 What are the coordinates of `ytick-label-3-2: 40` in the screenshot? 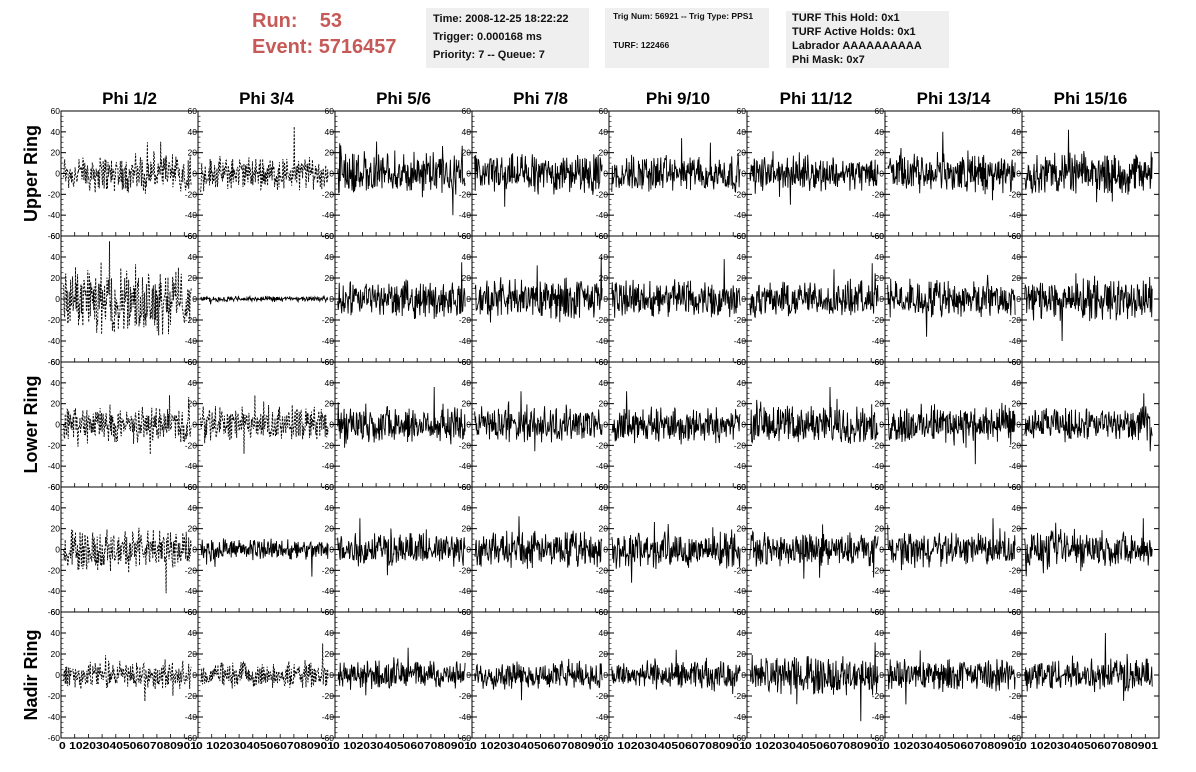 It's located at (330, 508).